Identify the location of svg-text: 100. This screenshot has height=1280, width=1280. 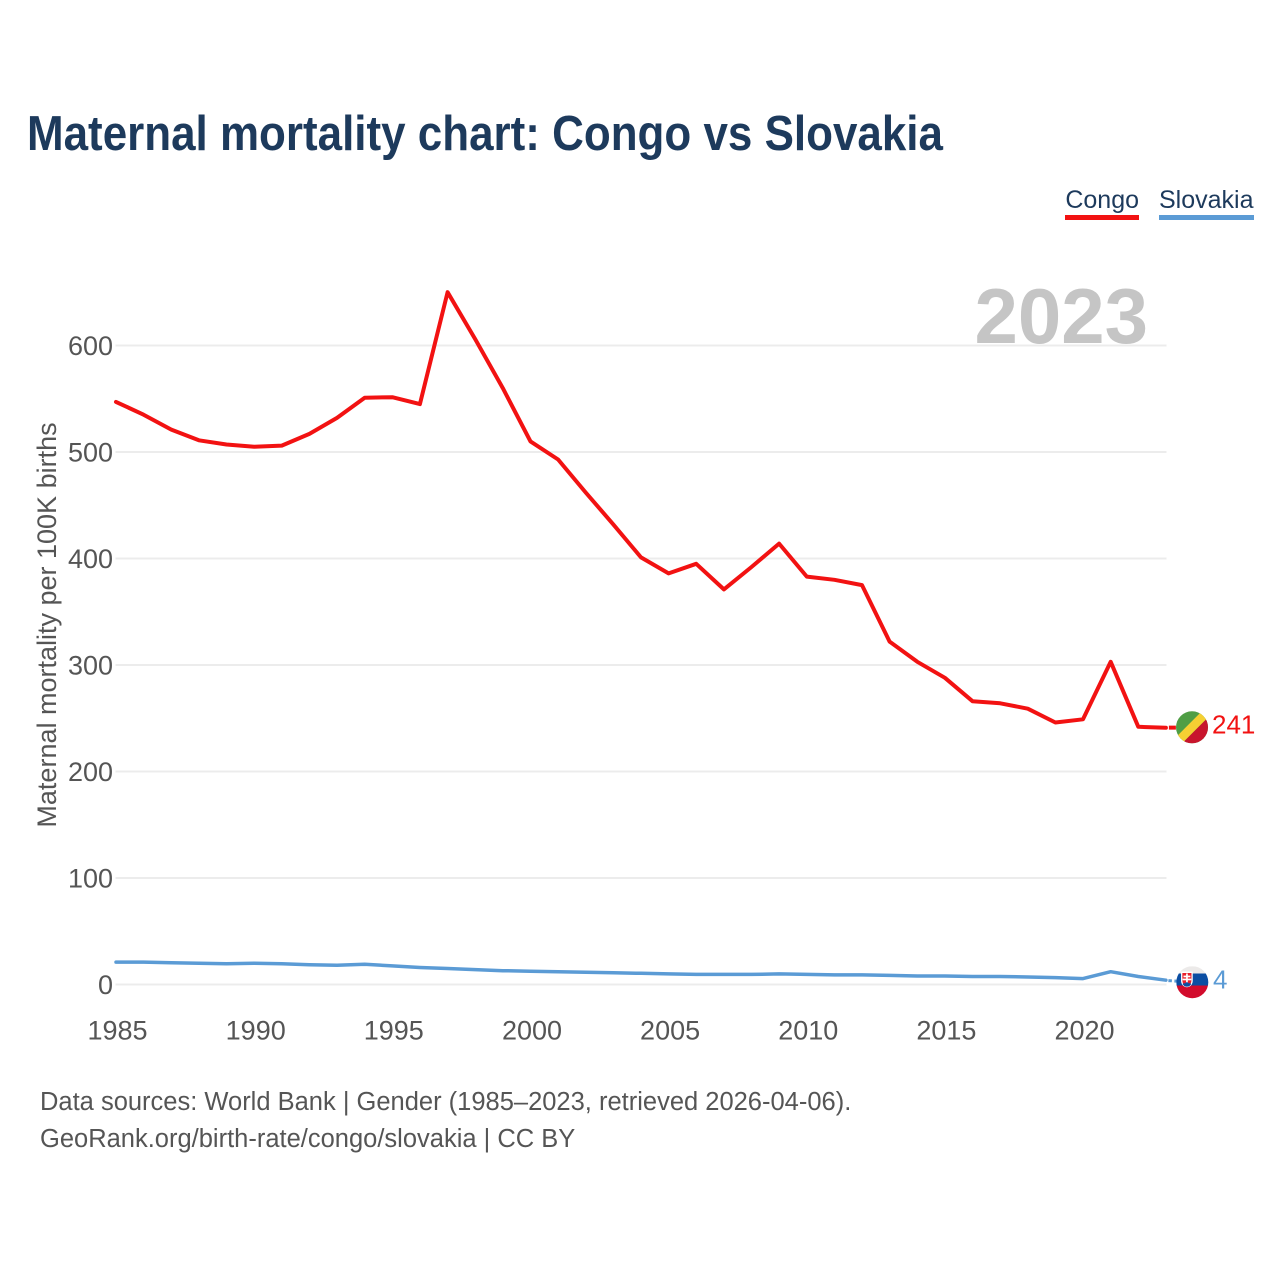
(90, 879).